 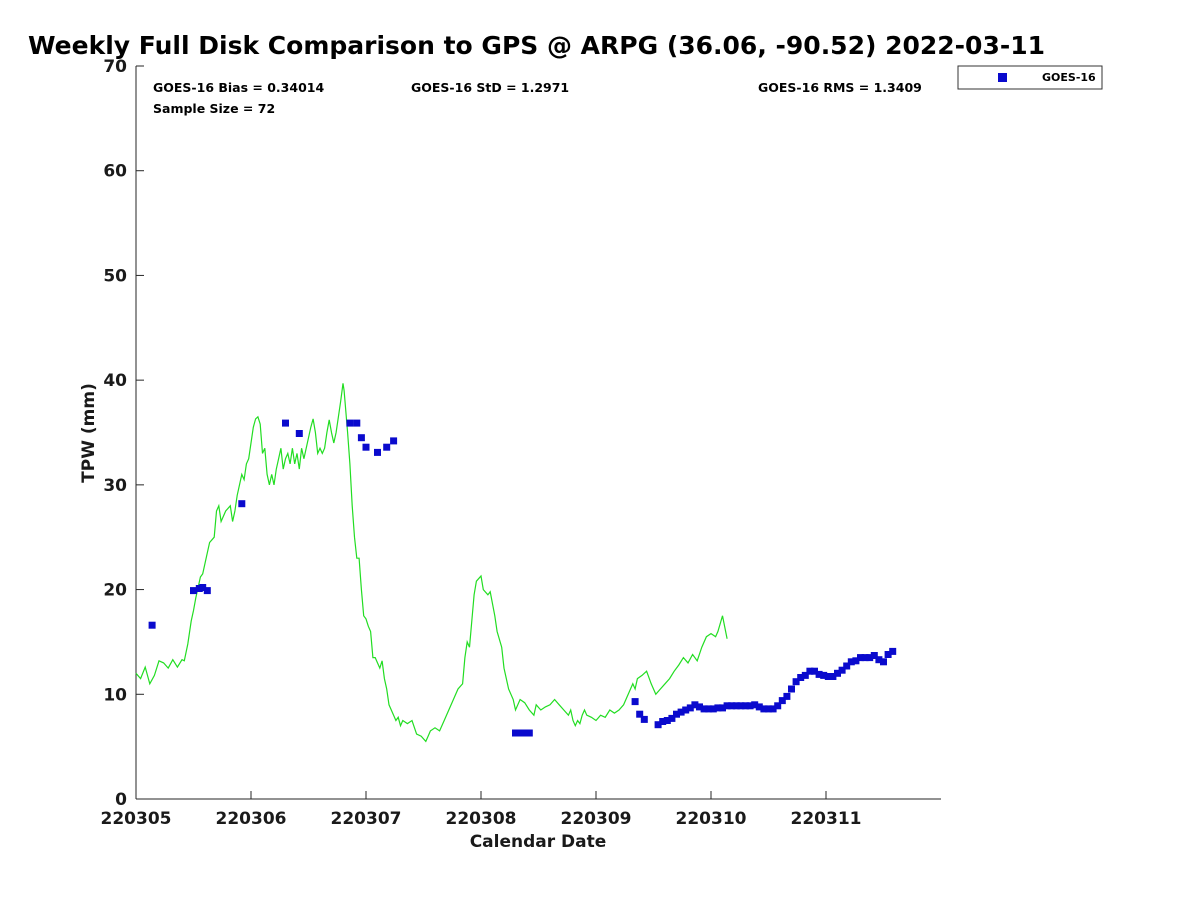 I want to click on x-tick-label: 220311, so click(x=826, y=819).